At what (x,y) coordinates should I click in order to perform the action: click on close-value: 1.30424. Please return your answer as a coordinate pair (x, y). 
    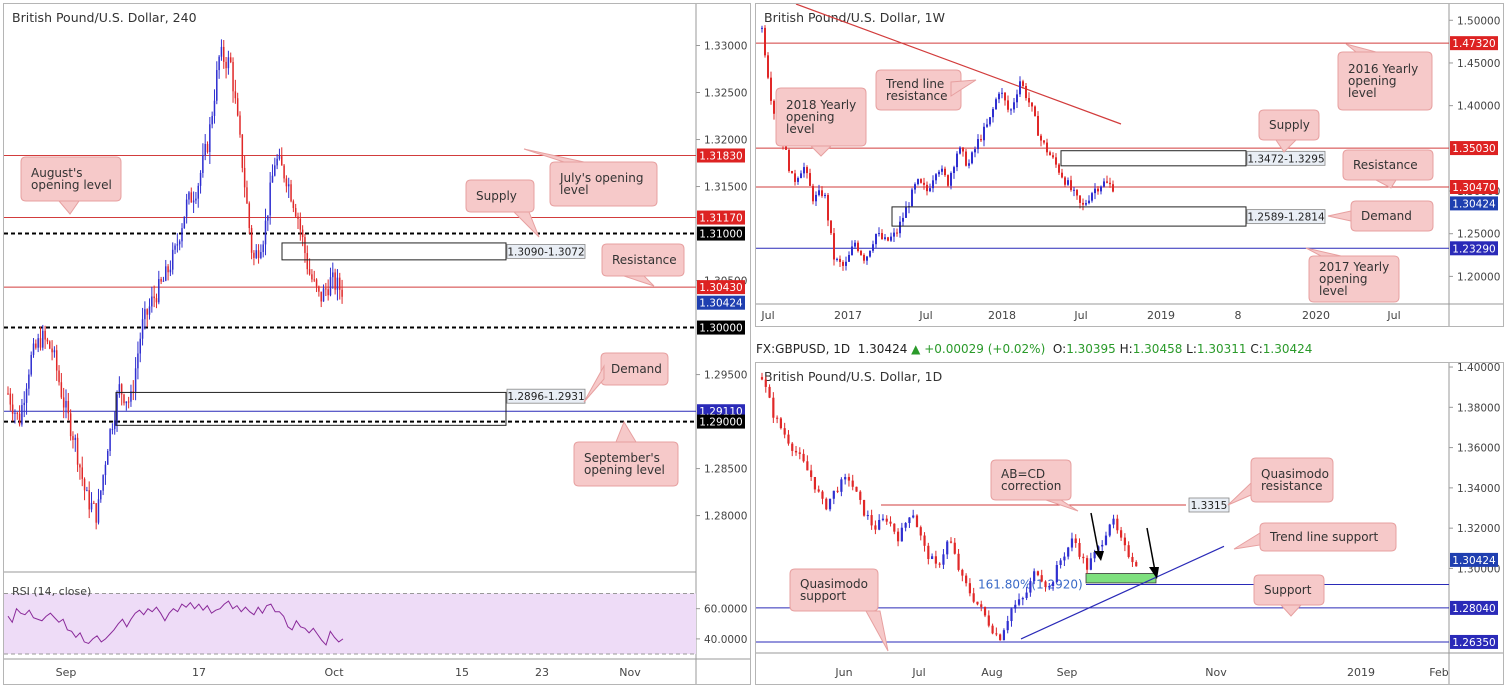
    Looking at the image, I should click on (1287, 349).